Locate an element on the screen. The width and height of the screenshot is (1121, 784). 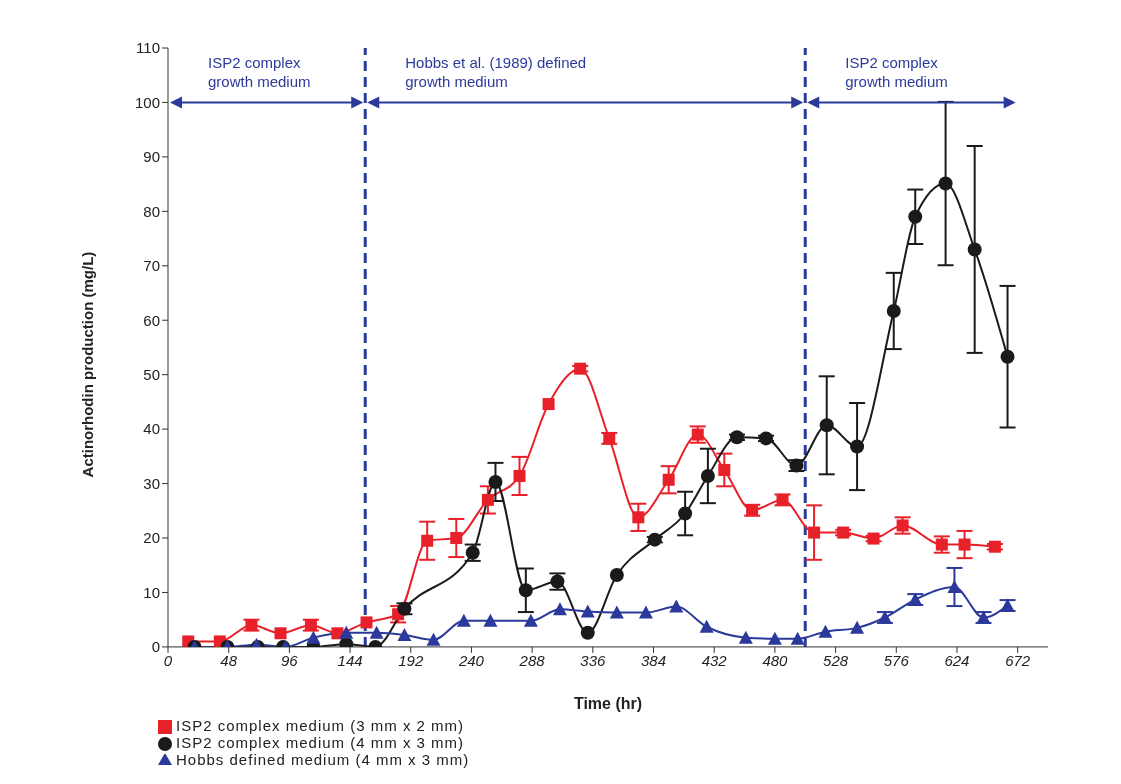
y-tick-label: 30 is located at coordinates (151, 483).